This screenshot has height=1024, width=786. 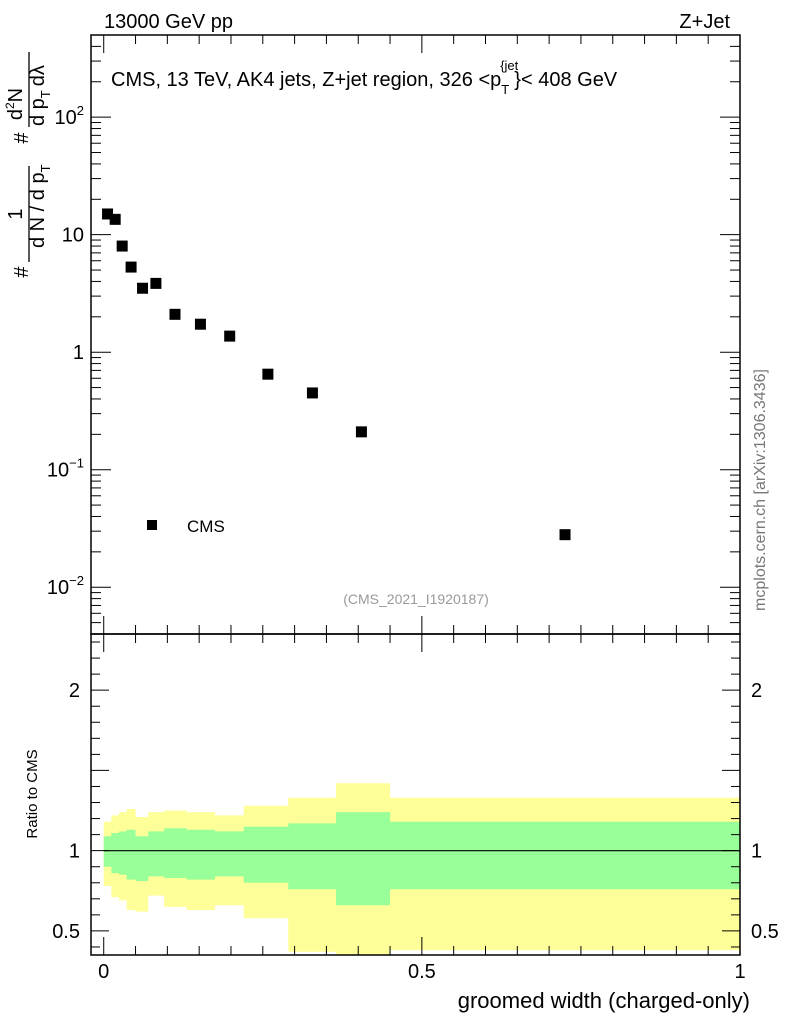 What do you see at coordinates (103, 972) in the screenshot?
I see `ratio-x-tick-label-0: 0` at bounding box center [103, 972].